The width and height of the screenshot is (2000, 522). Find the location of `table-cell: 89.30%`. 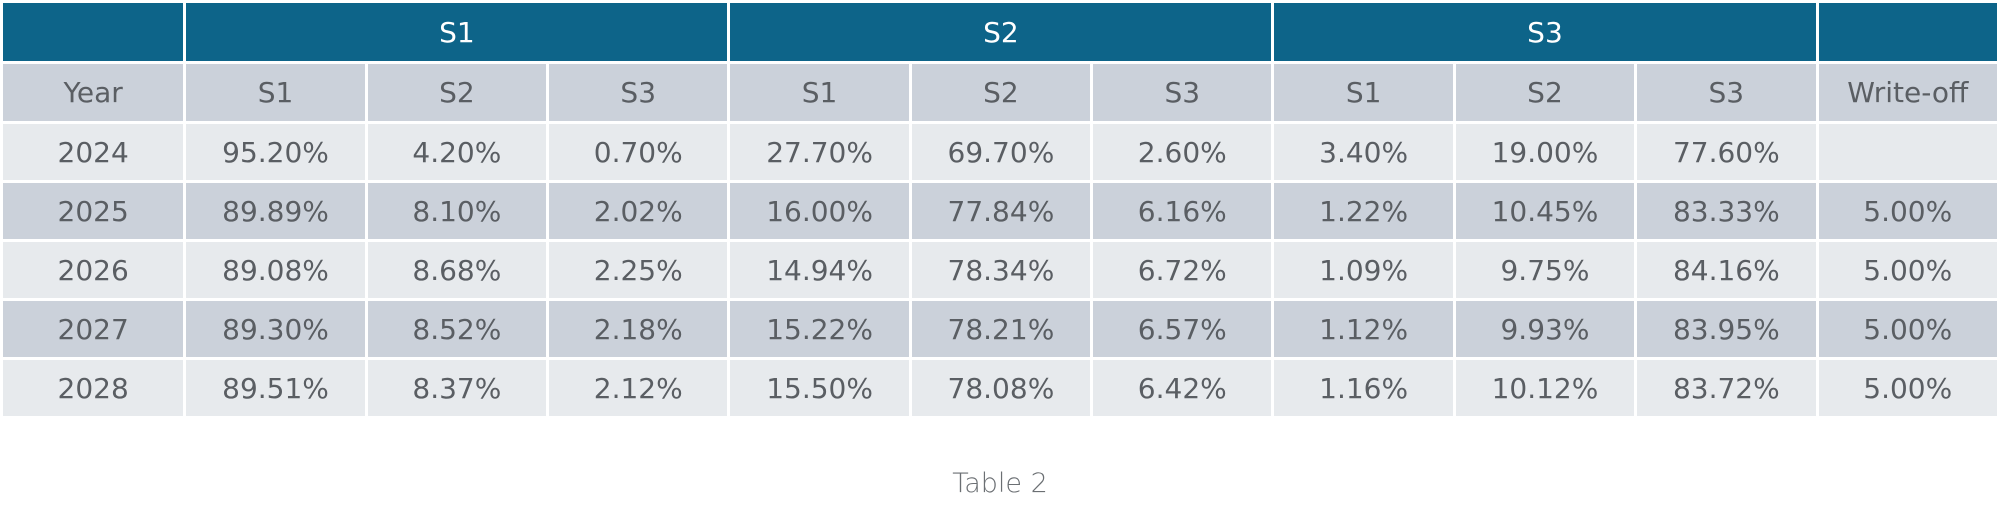

table-cell: 89.30% is located at coordinates (275, 329).